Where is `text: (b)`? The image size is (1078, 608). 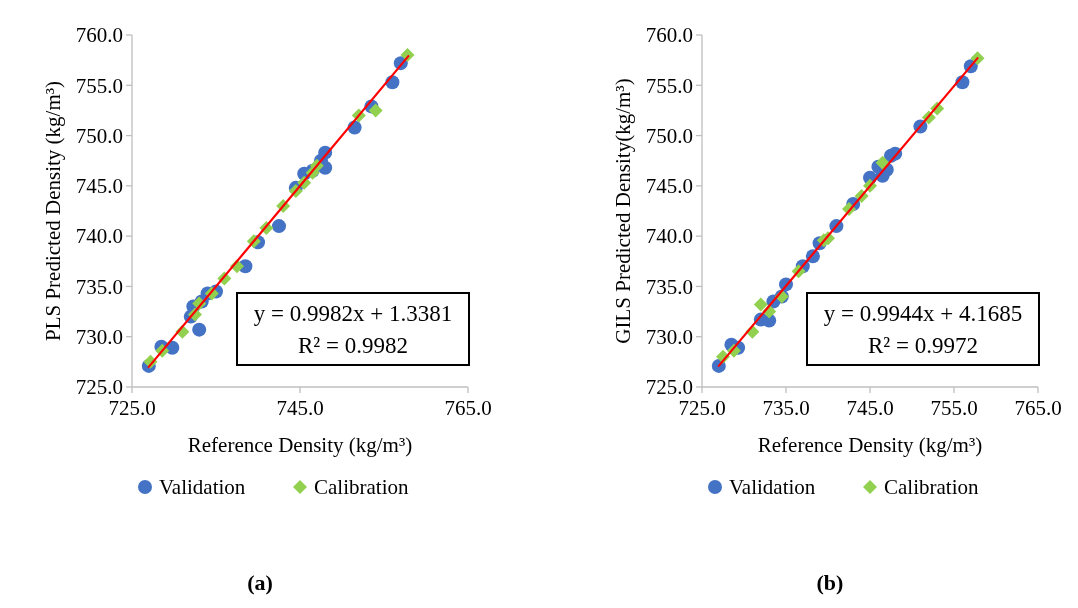 text: (b) is located at coordinates (830, 582).